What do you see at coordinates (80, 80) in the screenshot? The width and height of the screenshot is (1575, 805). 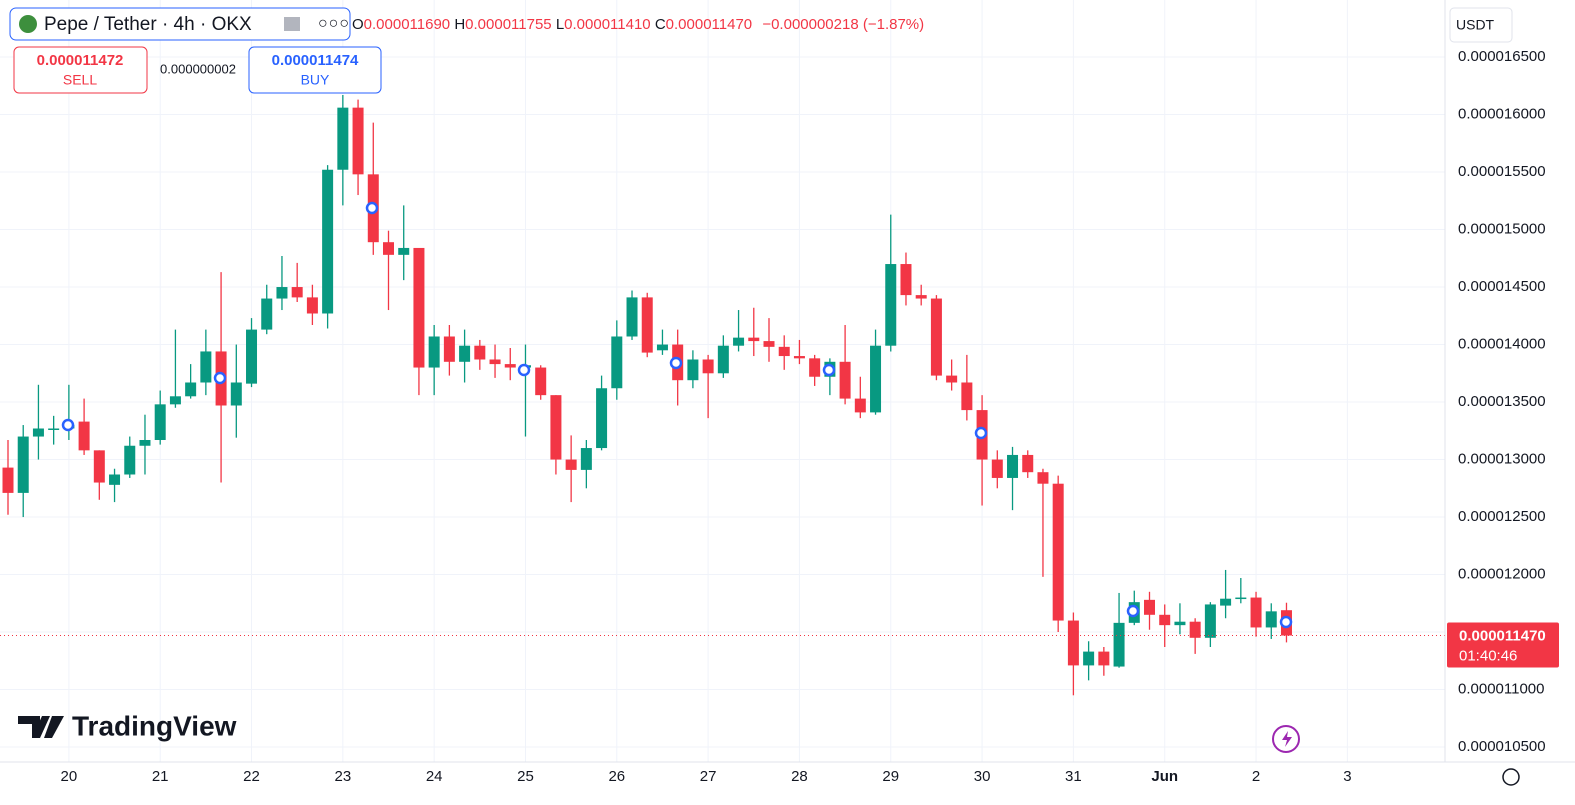 I see `sell-label: SELL` at bounding box center [80, 80].